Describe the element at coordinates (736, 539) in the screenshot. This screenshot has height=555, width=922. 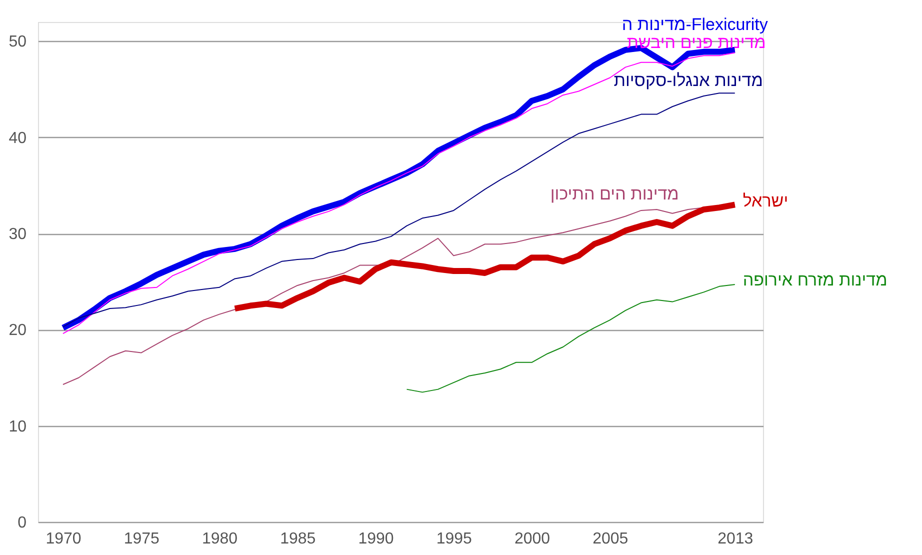
I see `x-tick-label: 2013` at that location.